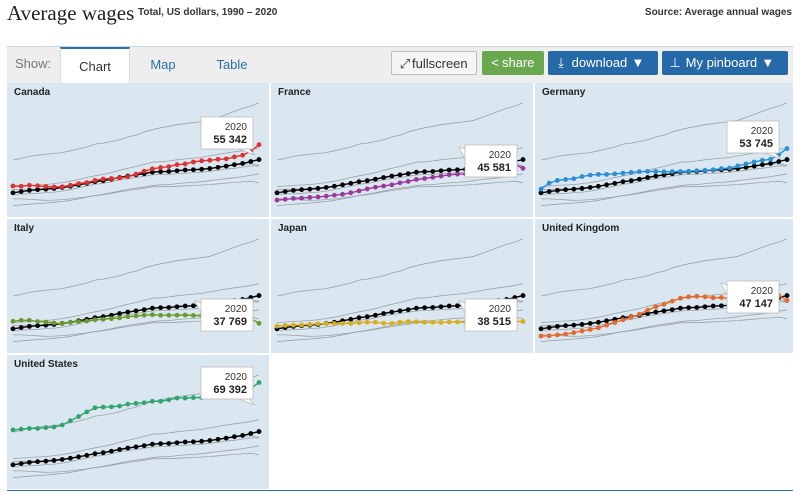 The height and width of the screenshot is (493, 800). What do you see at coordinates (232, 64) in the screenshot?
I see `tab-table: Table` at bounding box center [232, 64].